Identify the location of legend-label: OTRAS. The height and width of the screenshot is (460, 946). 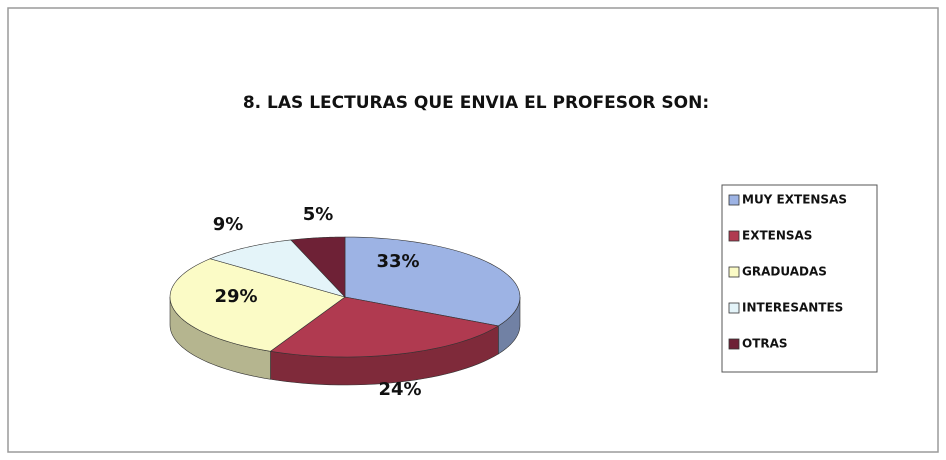
(765, 344).